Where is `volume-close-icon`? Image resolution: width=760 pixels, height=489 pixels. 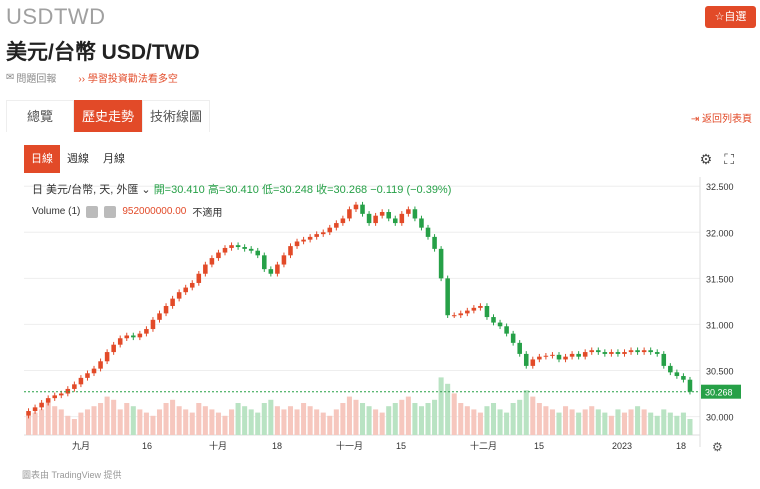 volume-close-icon is located at coordinates (110, 211).